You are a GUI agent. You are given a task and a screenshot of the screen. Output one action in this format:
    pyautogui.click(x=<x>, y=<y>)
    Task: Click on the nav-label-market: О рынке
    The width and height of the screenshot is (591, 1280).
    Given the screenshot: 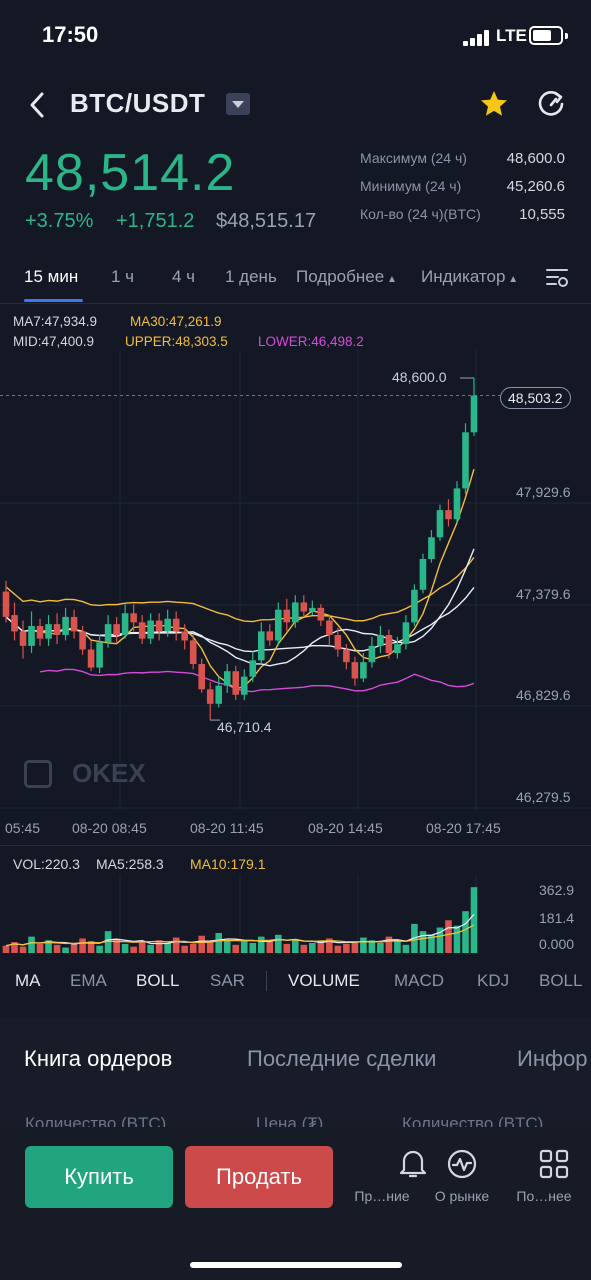 What is the action you would take?
    pyautogui.click(x=462, y=1196)
    